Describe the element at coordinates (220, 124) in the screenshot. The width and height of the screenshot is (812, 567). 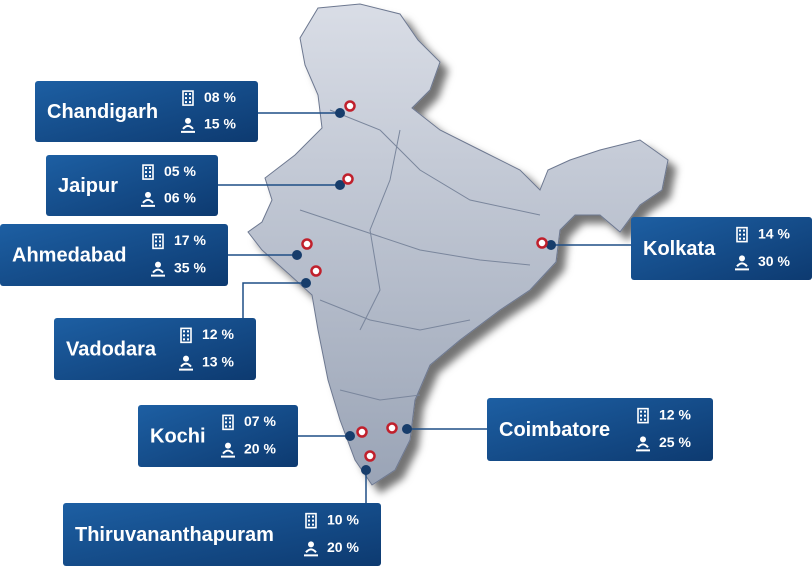
I see `people-share: 15 %` at that location.